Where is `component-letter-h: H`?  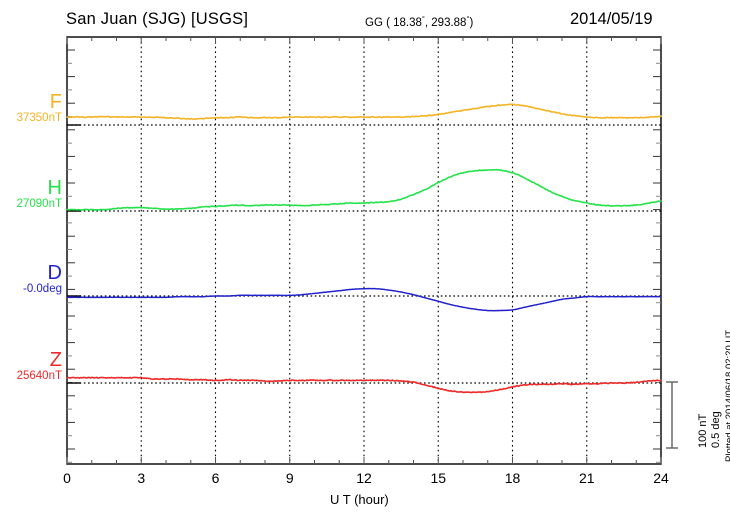 component-letter-h: H is located at coordinates (54, 188).